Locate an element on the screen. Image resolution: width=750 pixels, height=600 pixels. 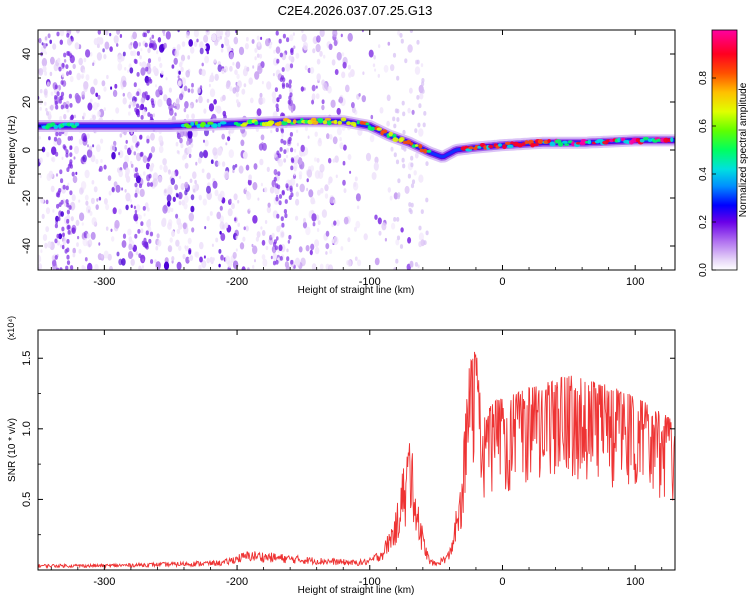
x-tick-label: -300 is located at coordinates (104, 282).